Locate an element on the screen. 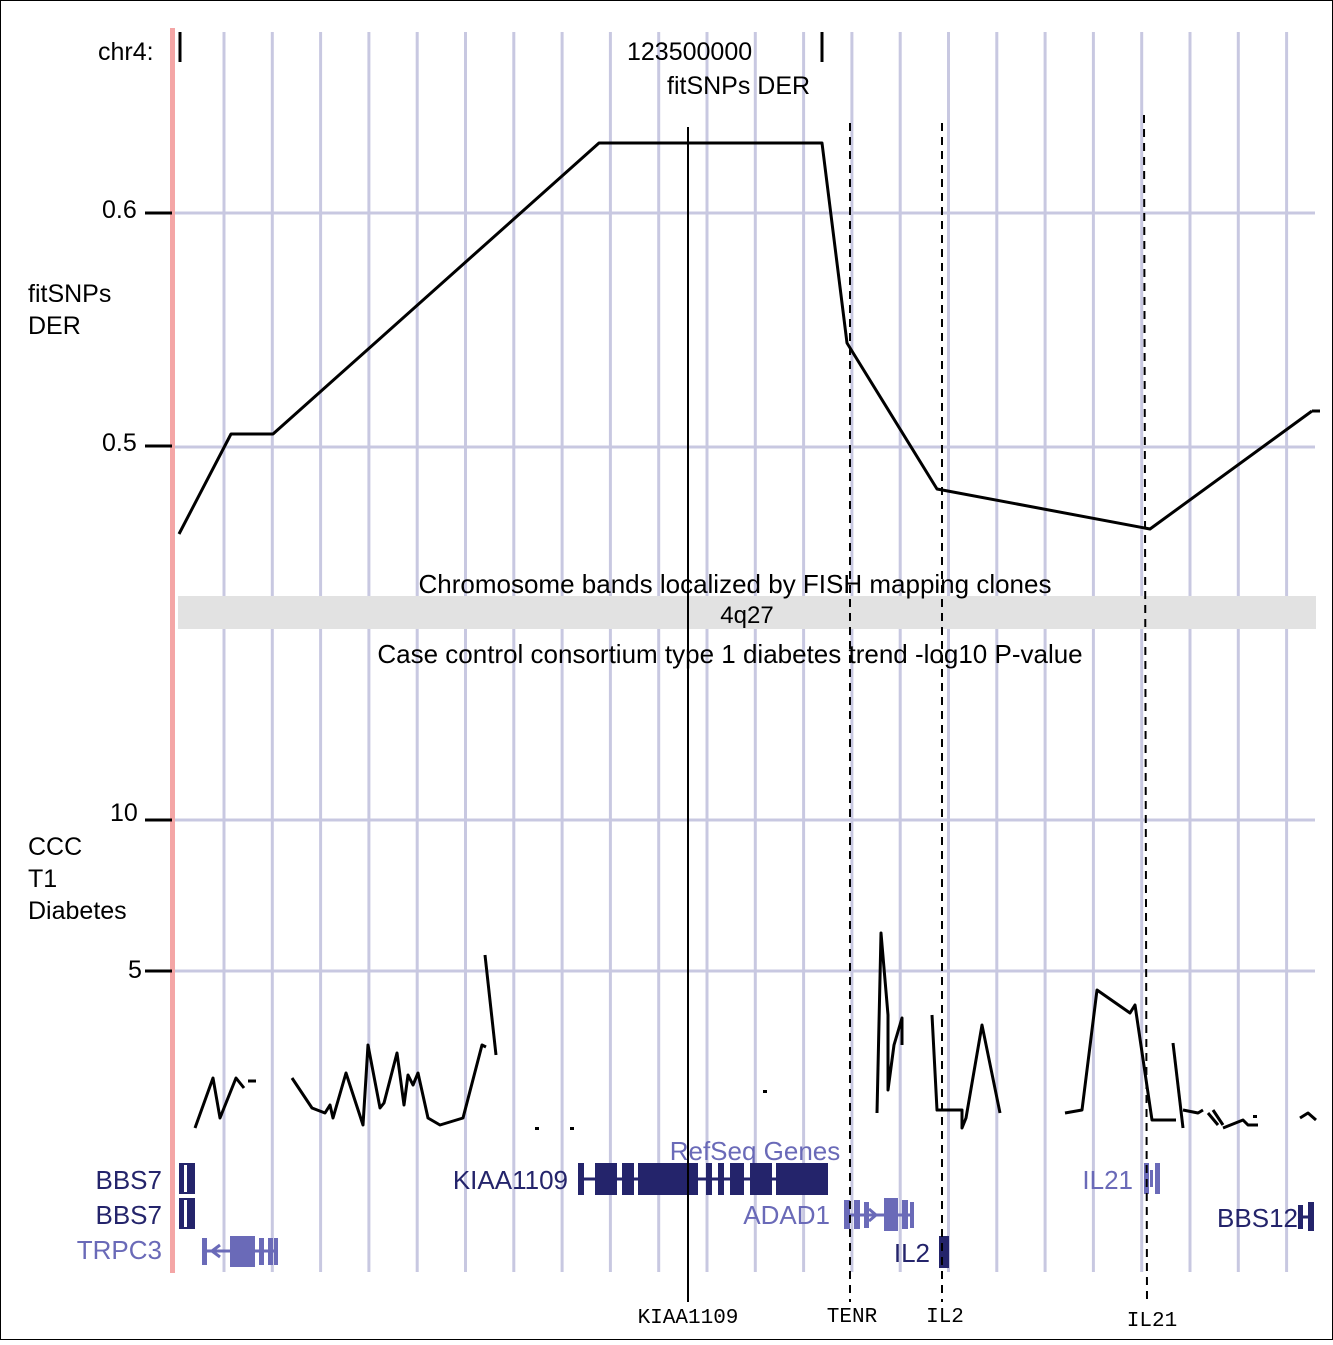 Image resolution: width=1333 pixels, height=1345 pixels. gene-trpc3-arrow is located at coordinates (216, 1251).